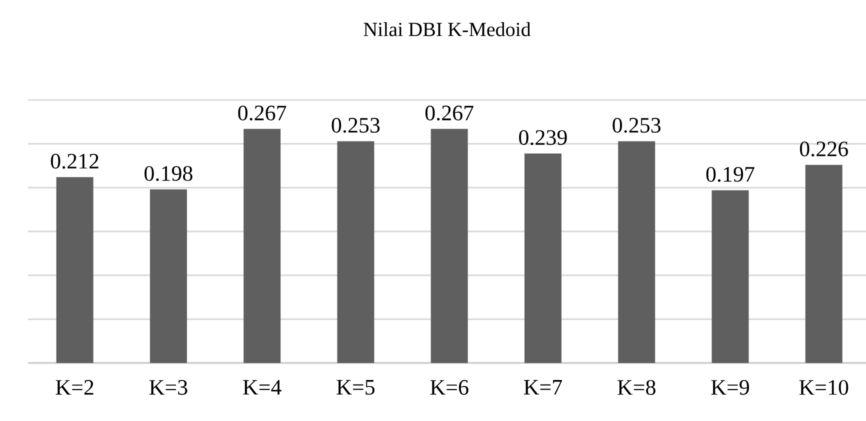 This screenshot has width=866, height=421. What do you see at coordinates (543, 138) in the screenshot?
I see `data-label: 0.239` at bounding box center [543, 138].